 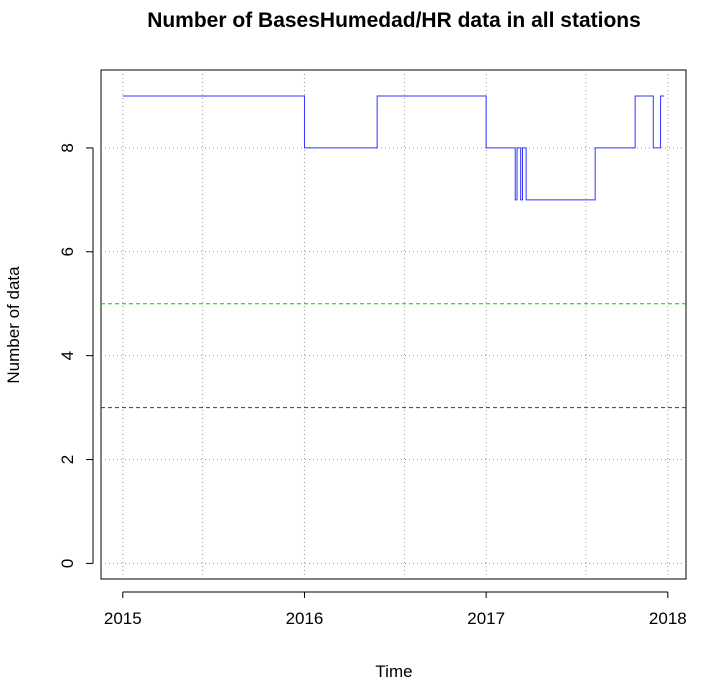 What do you see at coordinates (67, 147) in the screenshot?
I see `y-tick-label: 8` at bounding box center [67, 147].